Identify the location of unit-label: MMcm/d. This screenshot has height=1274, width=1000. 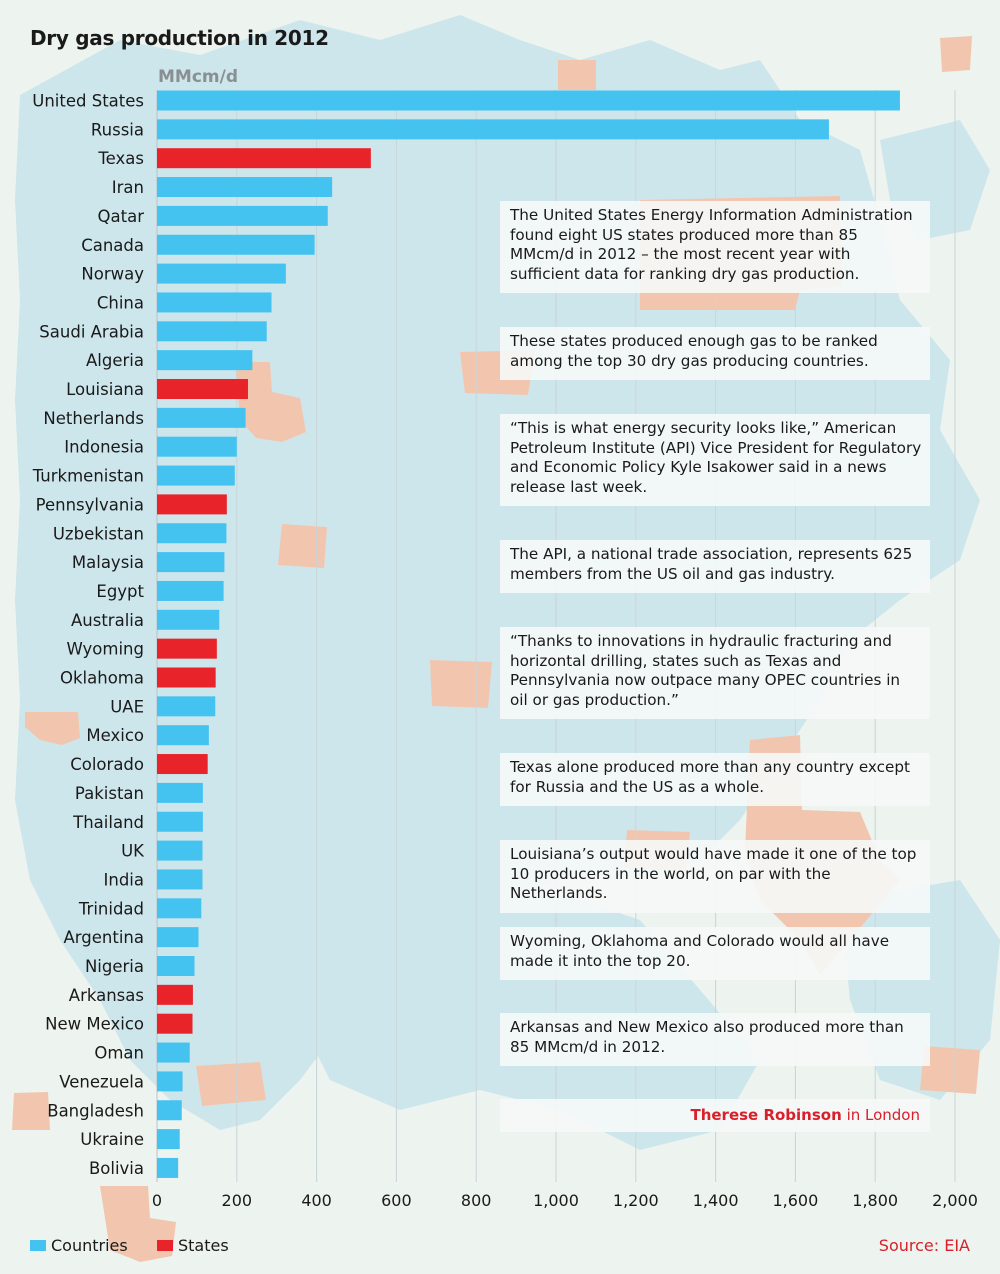
(198, 77).